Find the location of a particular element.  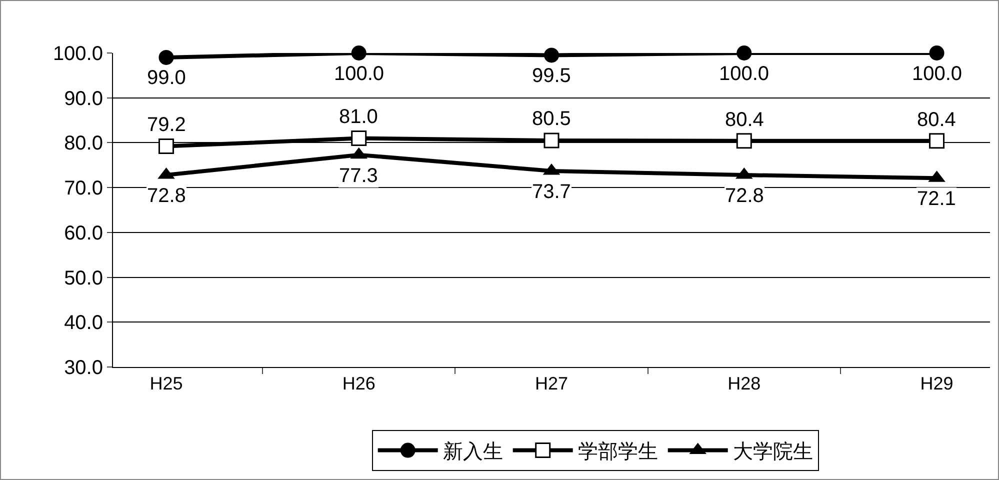

data-label: 80.5 is located at coordinates (551, 119).